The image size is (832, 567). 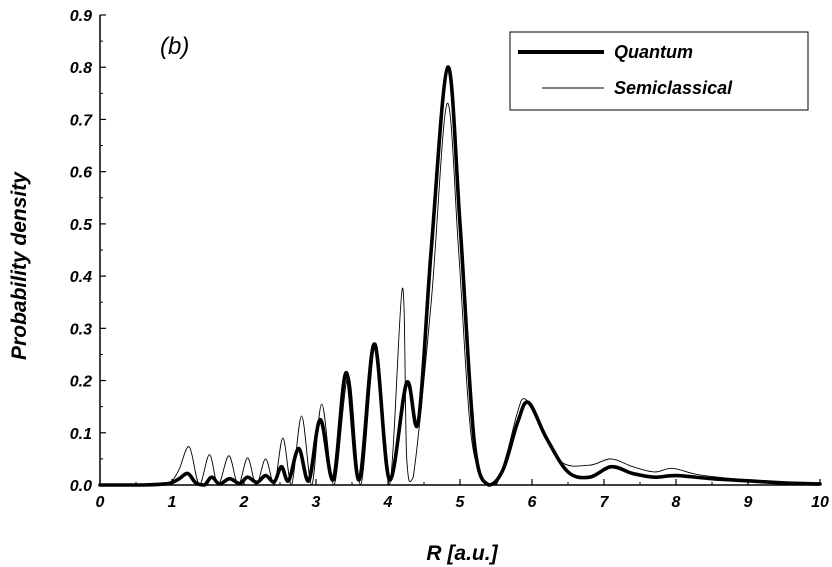 I want to click on legend: Quantum Semiclassical, so click(x=659, y=71).